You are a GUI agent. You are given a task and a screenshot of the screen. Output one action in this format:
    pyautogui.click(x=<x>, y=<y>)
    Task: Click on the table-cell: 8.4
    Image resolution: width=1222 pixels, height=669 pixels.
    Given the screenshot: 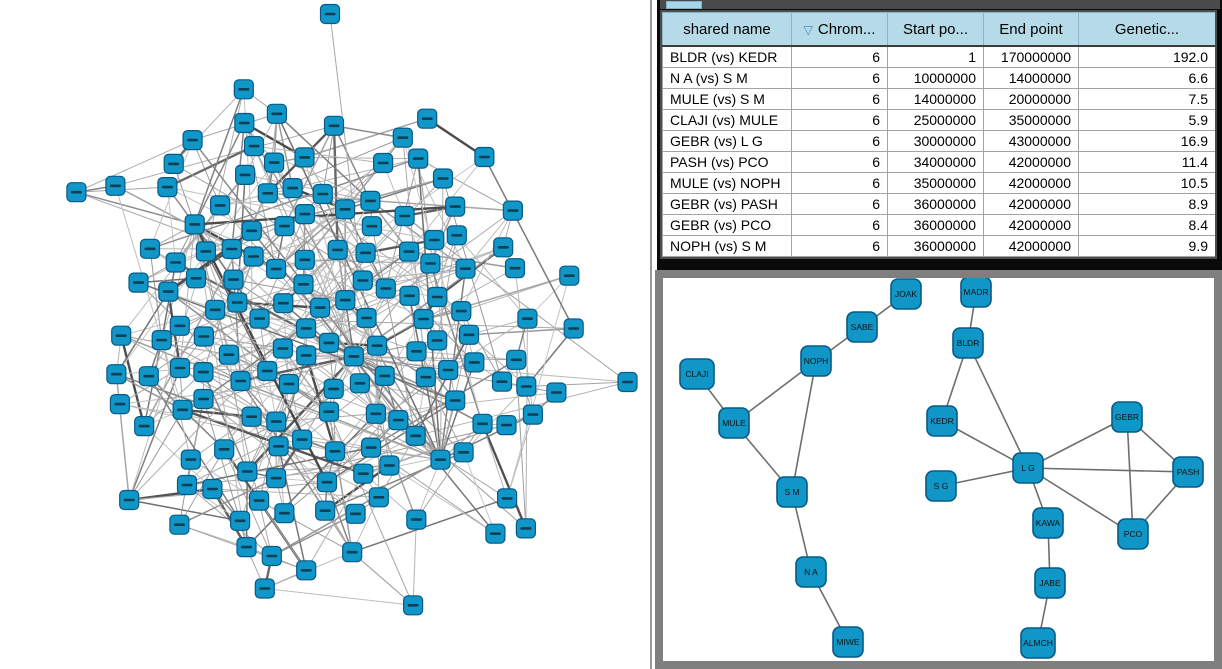 What is the action you would take?
    pyautogui.click(x=1146, y=225)
    